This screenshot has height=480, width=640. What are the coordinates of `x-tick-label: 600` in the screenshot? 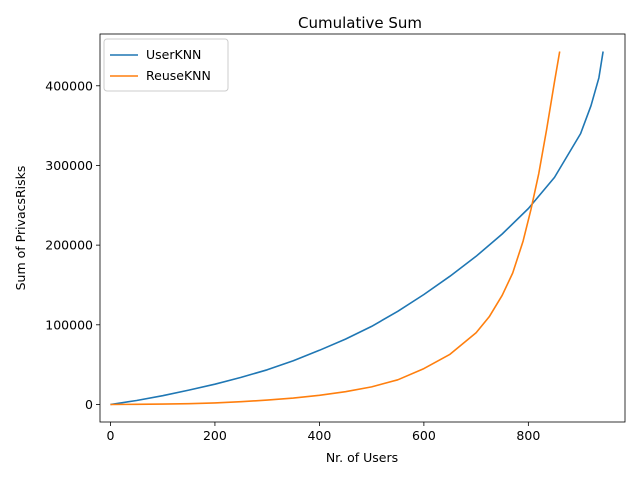 It's located at (424, 435).